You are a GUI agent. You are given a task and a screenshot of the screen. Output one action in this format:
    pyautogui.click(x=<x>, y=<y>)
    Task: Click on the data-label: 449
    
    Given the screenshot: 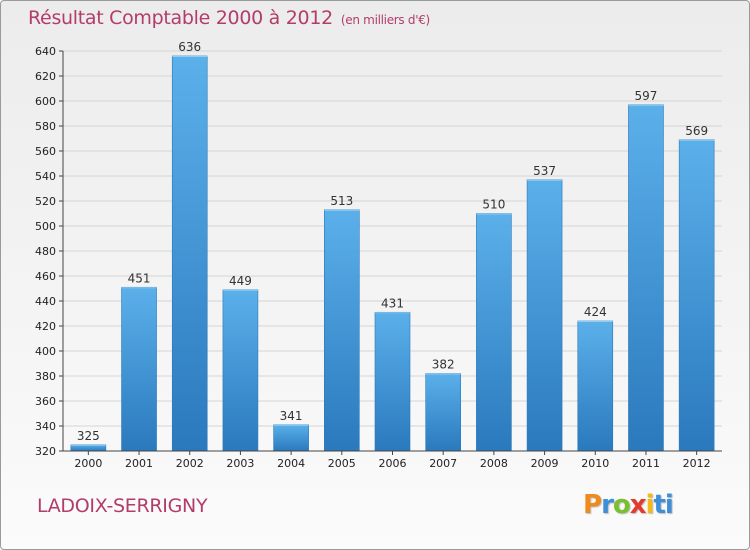 What is the action you would take?
    pyautogui.click(x=240, y=281)
    